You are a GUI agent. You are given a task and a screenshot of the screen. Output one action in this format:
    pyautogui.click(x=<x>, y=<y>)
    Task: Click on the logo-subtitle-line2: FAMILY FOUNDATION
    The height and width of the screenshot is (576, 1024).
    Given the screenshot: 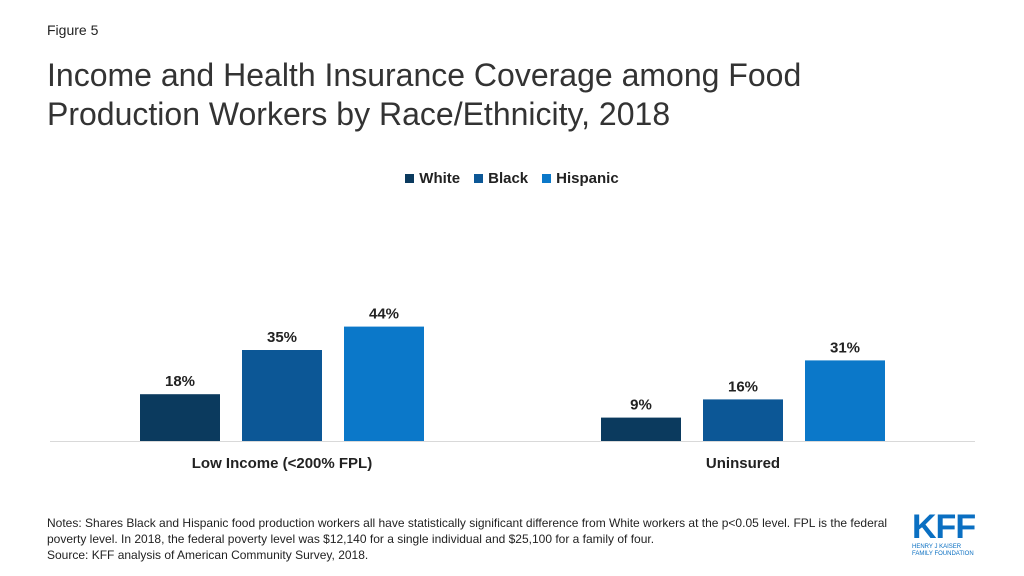 What is the action you would take?
    pyautogui.click(x=943, y=554)
    